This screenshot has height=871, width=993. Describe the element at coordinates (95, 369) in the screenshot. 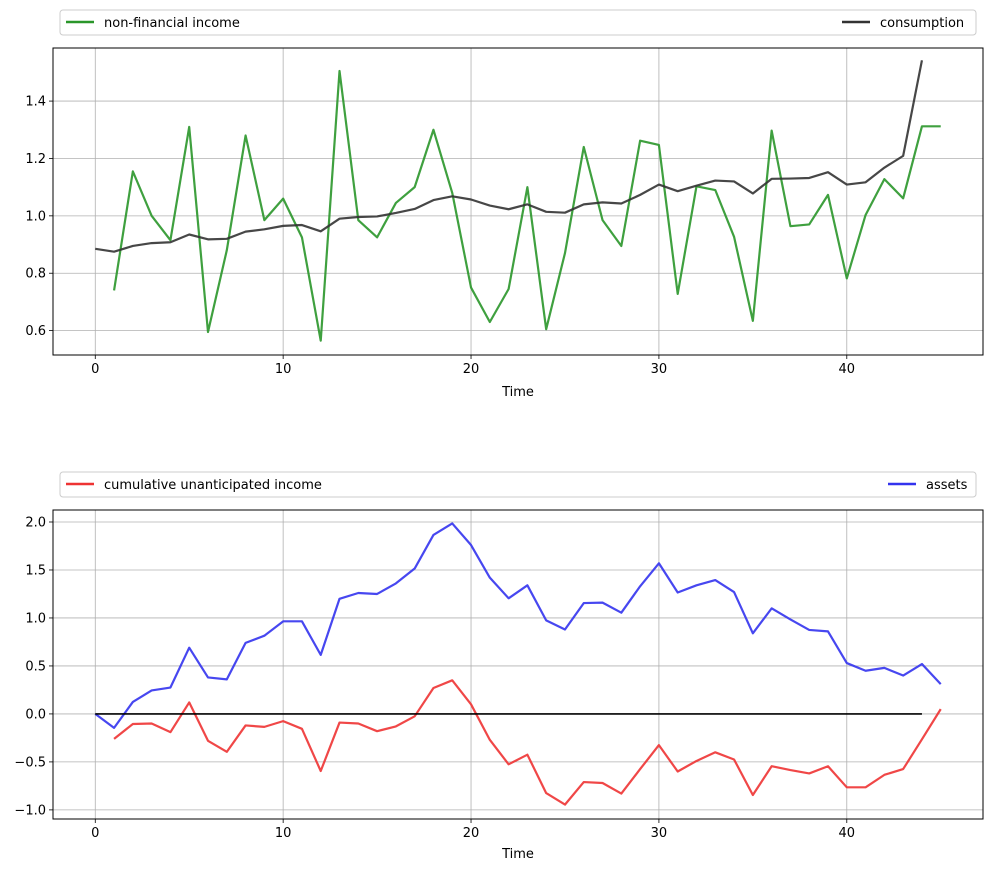

I see `top-x-tick-label: 0` at that location.